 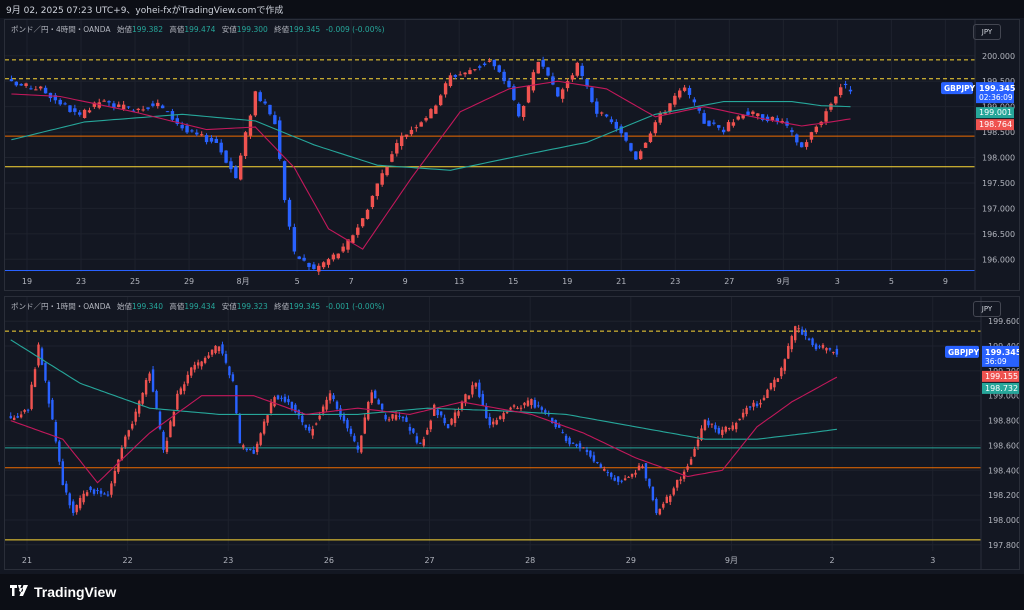 I want to click on legend-close-value: 199.345, so click(x=305, y=306).